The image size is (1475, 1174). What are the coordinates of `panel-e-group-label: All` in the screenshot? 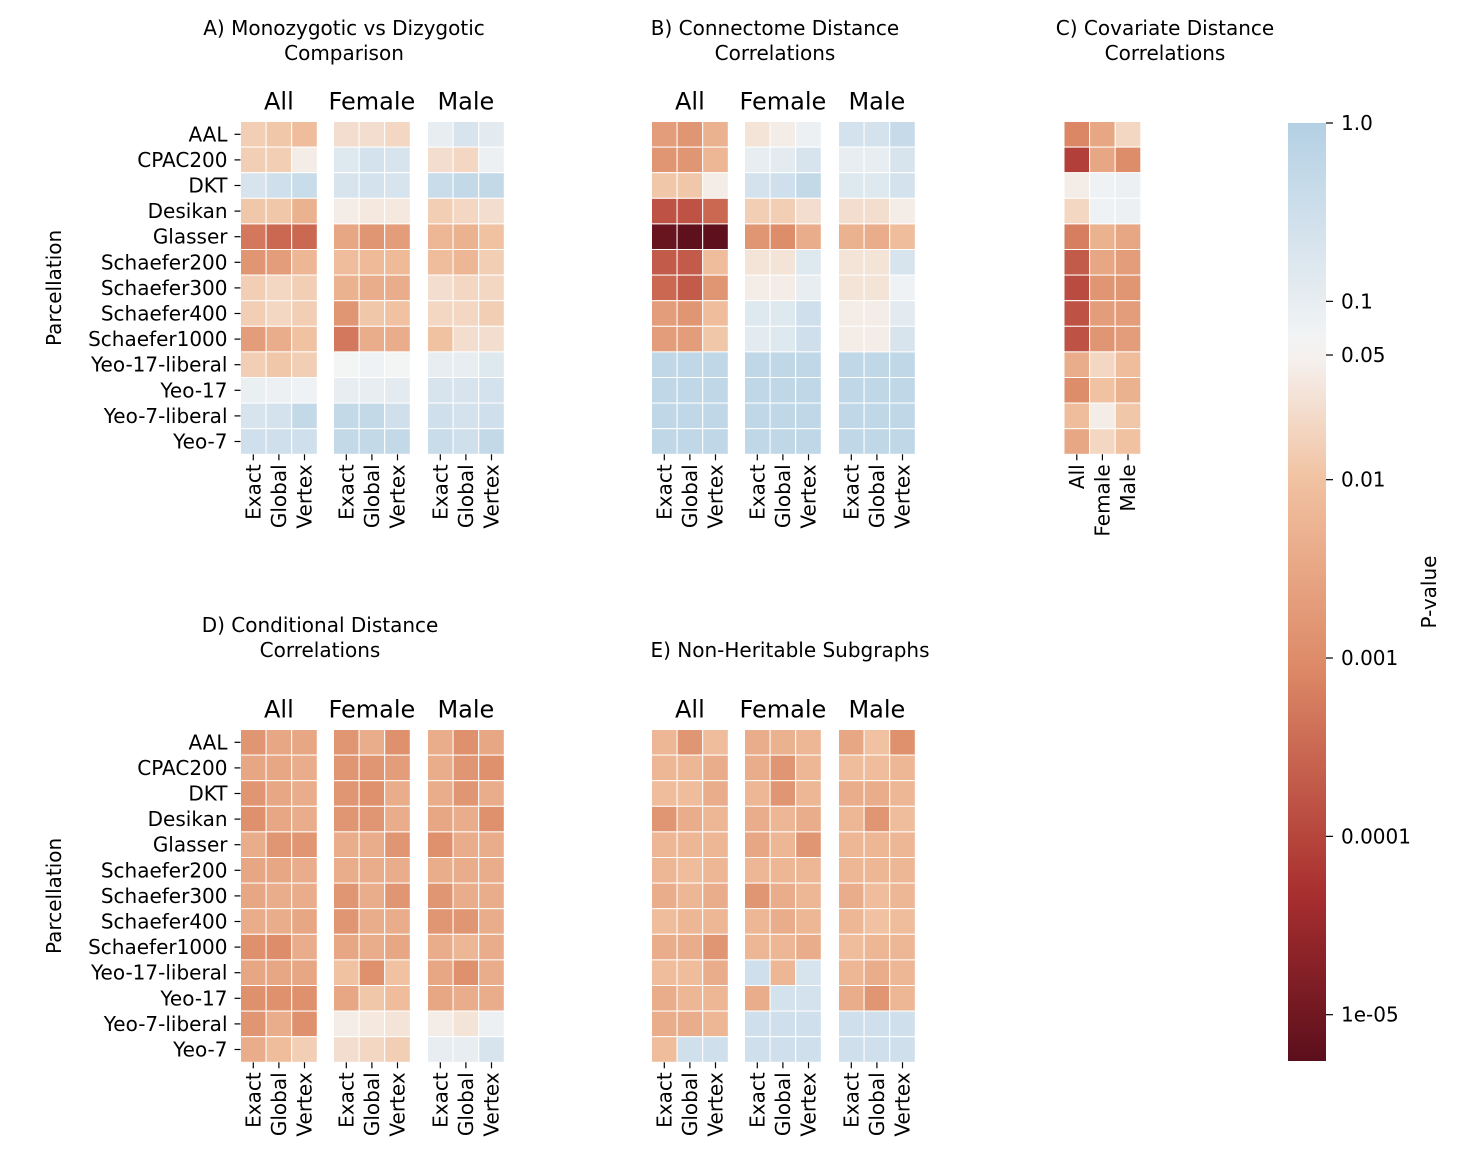 It's located at (690, 710).